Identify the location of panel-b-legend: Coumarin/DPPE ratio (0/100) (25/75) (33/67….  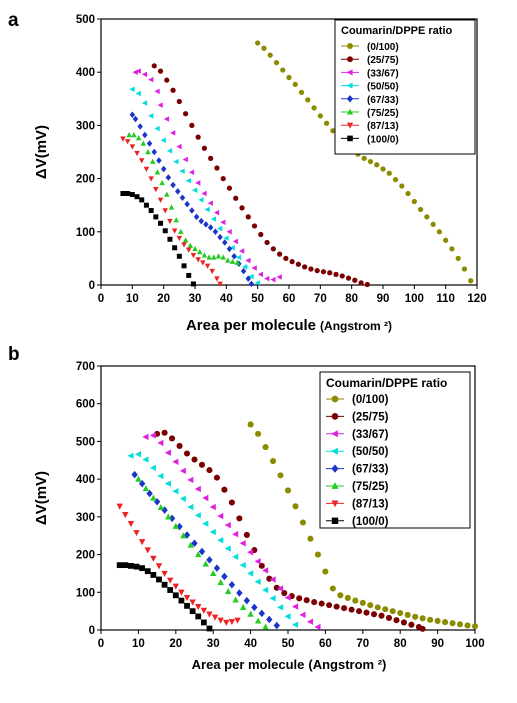
(395, 450).